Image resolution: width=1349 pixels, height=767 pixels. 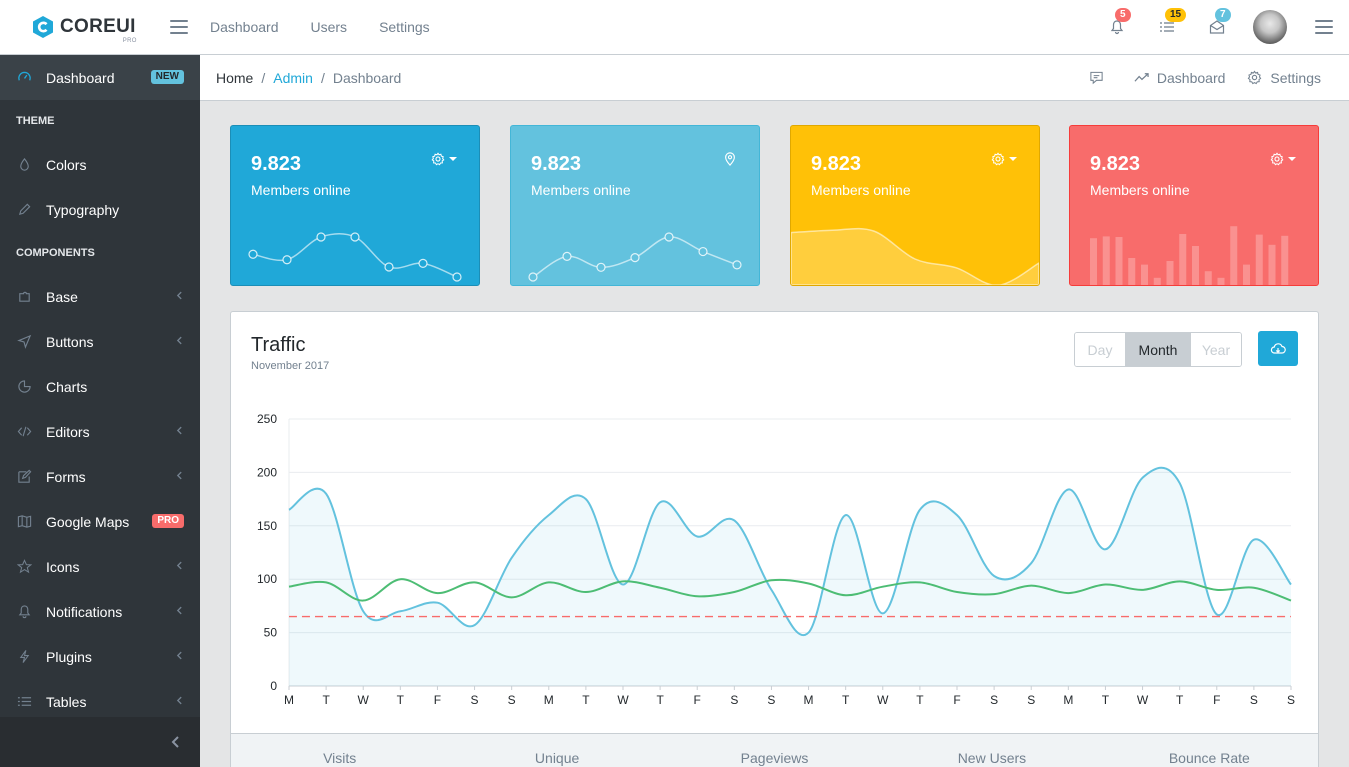 I want to click on location-pin-icon, so click(x=730, y=159).